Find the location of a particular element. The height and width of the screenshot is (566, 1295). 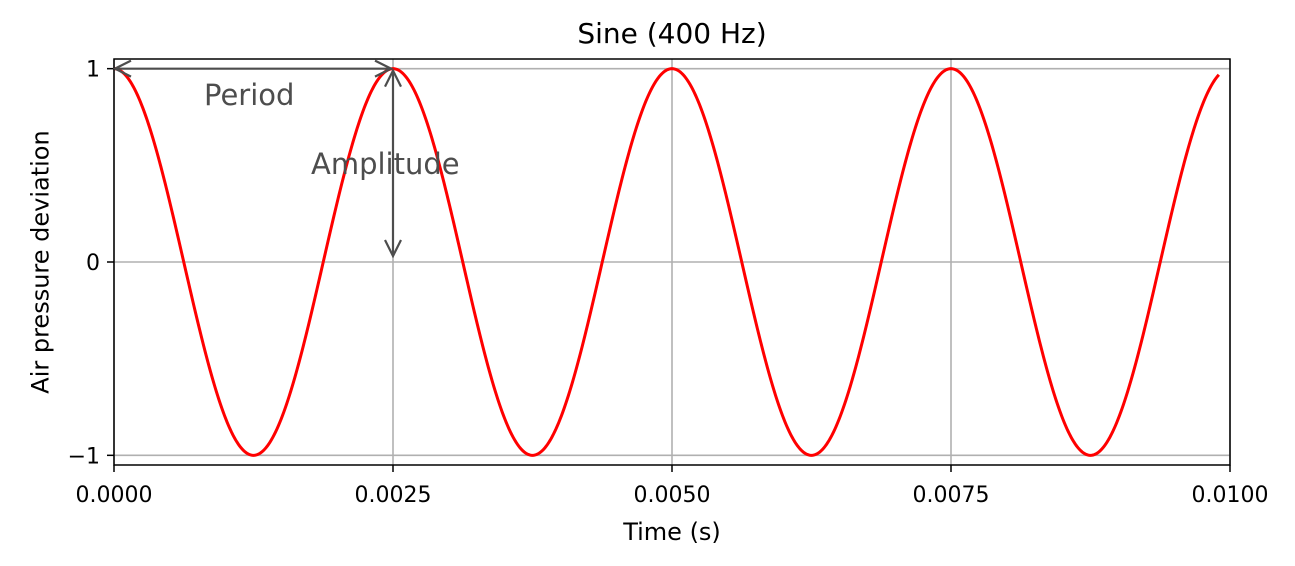

x-tick-label: 0.0100 is located at coordinates (1230, 495).